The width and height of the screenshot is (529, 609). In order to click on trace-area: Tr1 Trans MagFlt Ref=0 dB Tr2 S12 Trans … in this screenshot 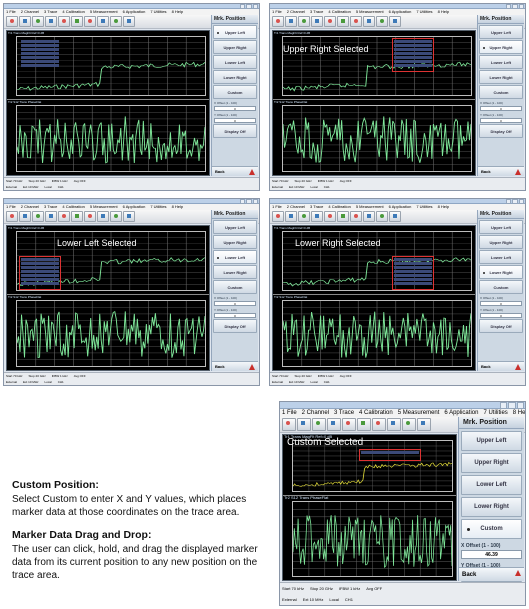, I will do `click(108, 103)`.